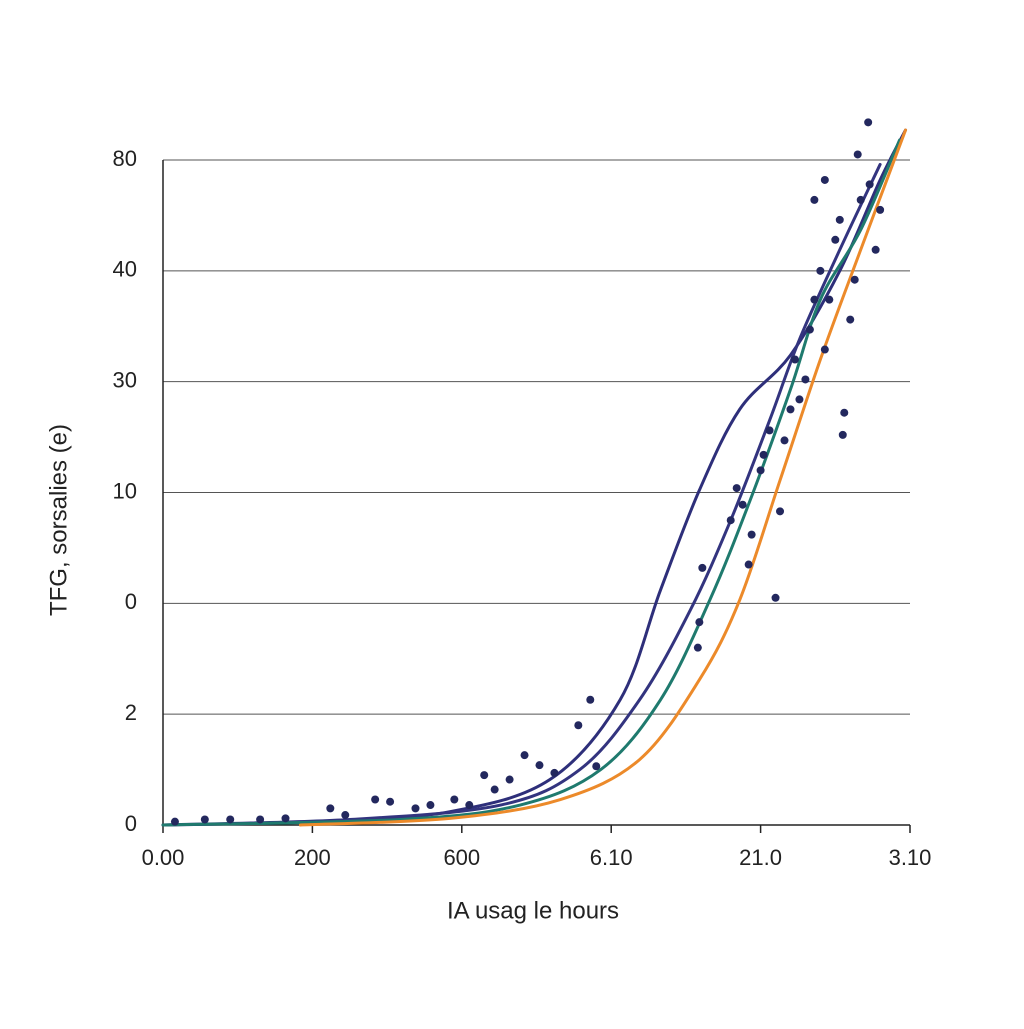 The height and width of the screenshot is (1029, 1024). What do you see at coordinates (461, 857) in the screenshot?
I see `x-tick-label: 600` at bounding box center [461, 857].